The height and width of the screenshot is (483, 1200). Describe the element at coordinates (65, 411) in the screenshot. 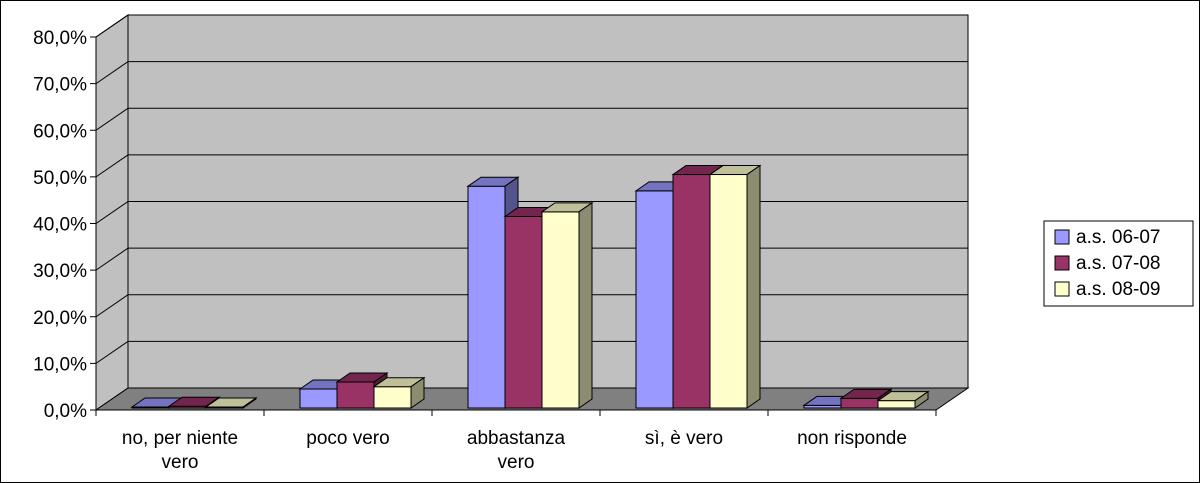

I see `y-tick-label: 0,0%` at that location.